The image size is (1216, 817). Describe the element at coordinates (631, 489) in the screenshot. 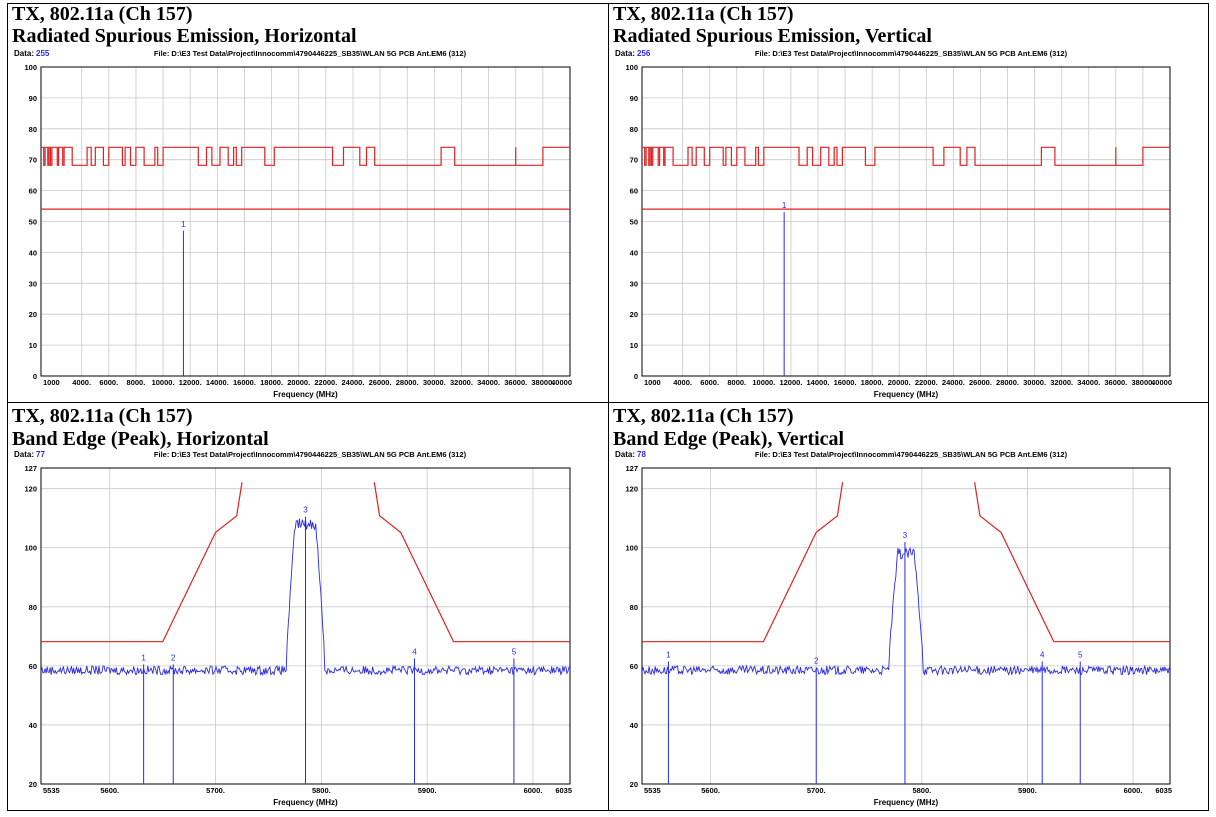

I see `y-tick-label: 120` at that location.